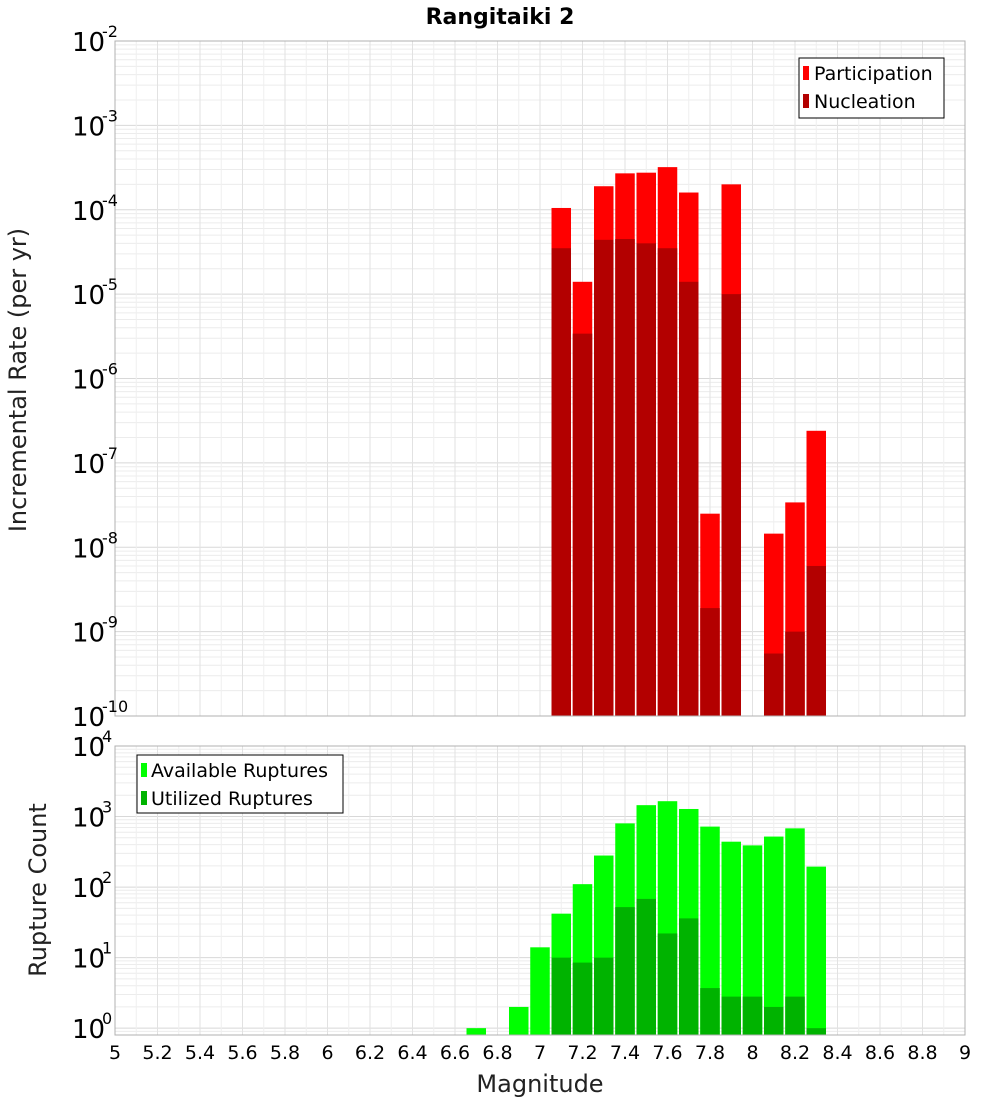 The width and height of the screenshot is (1000, 1100). What do you see at coordinates (582, 1053) in the screenshot?
I see `x-tick-label: 7.2` at bounding box center [582, 1053].